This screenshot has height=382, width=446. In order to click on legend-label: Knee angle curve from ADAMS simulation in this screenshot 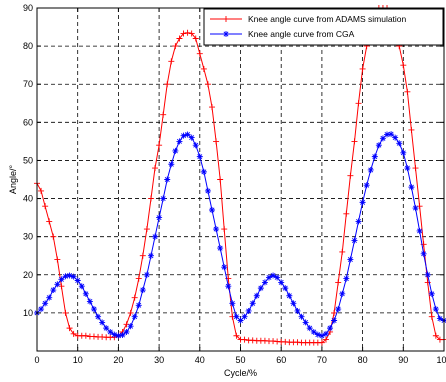, I will do `click(327, 19)`.